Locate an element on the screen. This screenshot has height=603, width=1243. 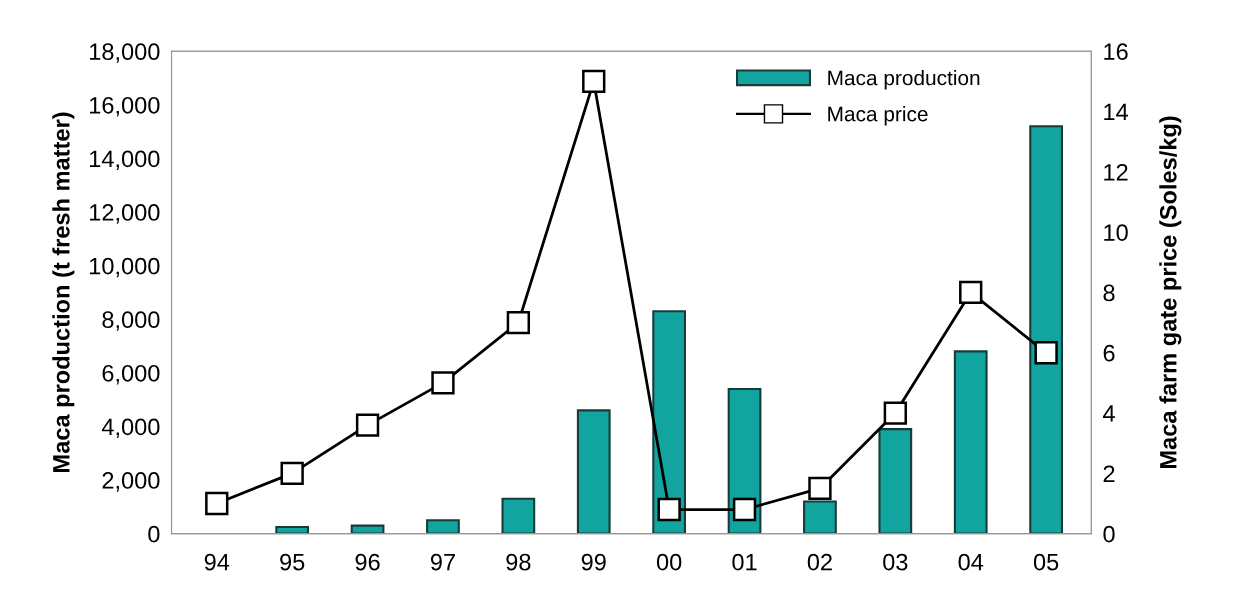
x-tick-label: 02 is located at coordinates (819, 562).